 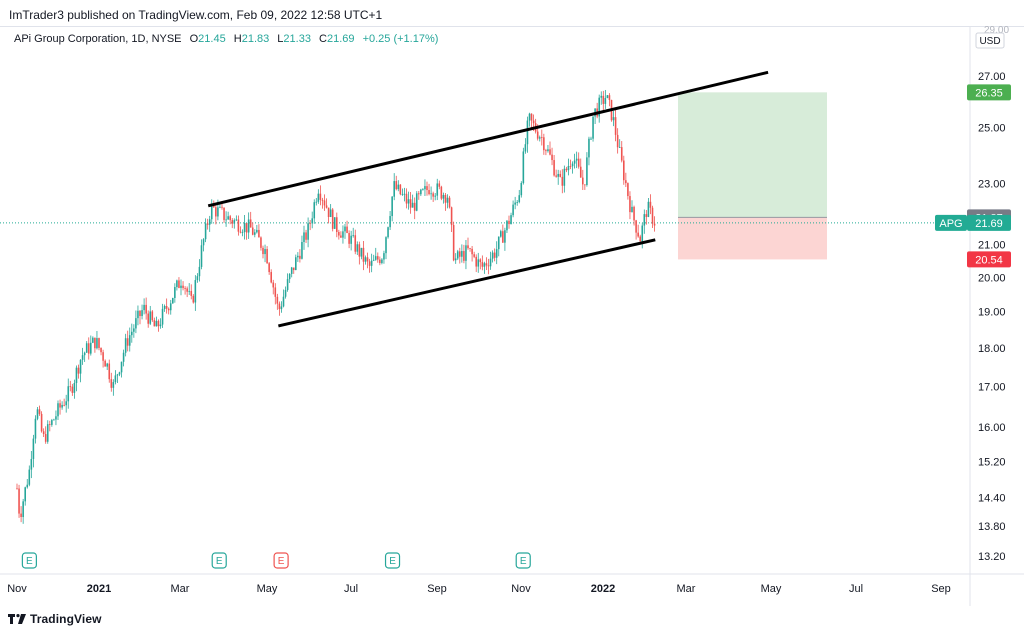 What do you see at coordinates (992, 499) in the screenshot?
I see `price-tick-label: 14.40` at bounding box center [992, 499].